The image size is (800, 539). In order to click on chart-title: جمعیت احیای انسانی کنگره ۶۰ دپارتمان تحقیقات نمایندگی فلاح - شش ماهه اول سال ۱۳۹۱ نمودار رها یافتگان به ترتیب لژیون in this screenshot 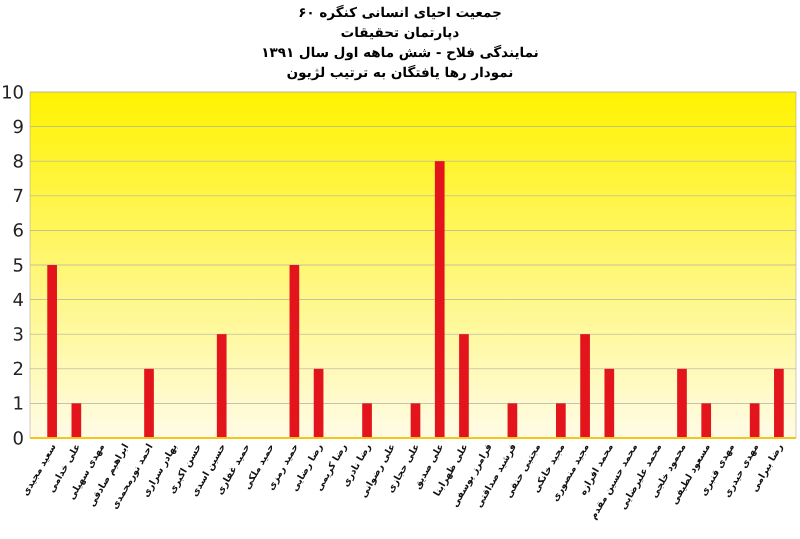, I will do `click(400, 42)`.